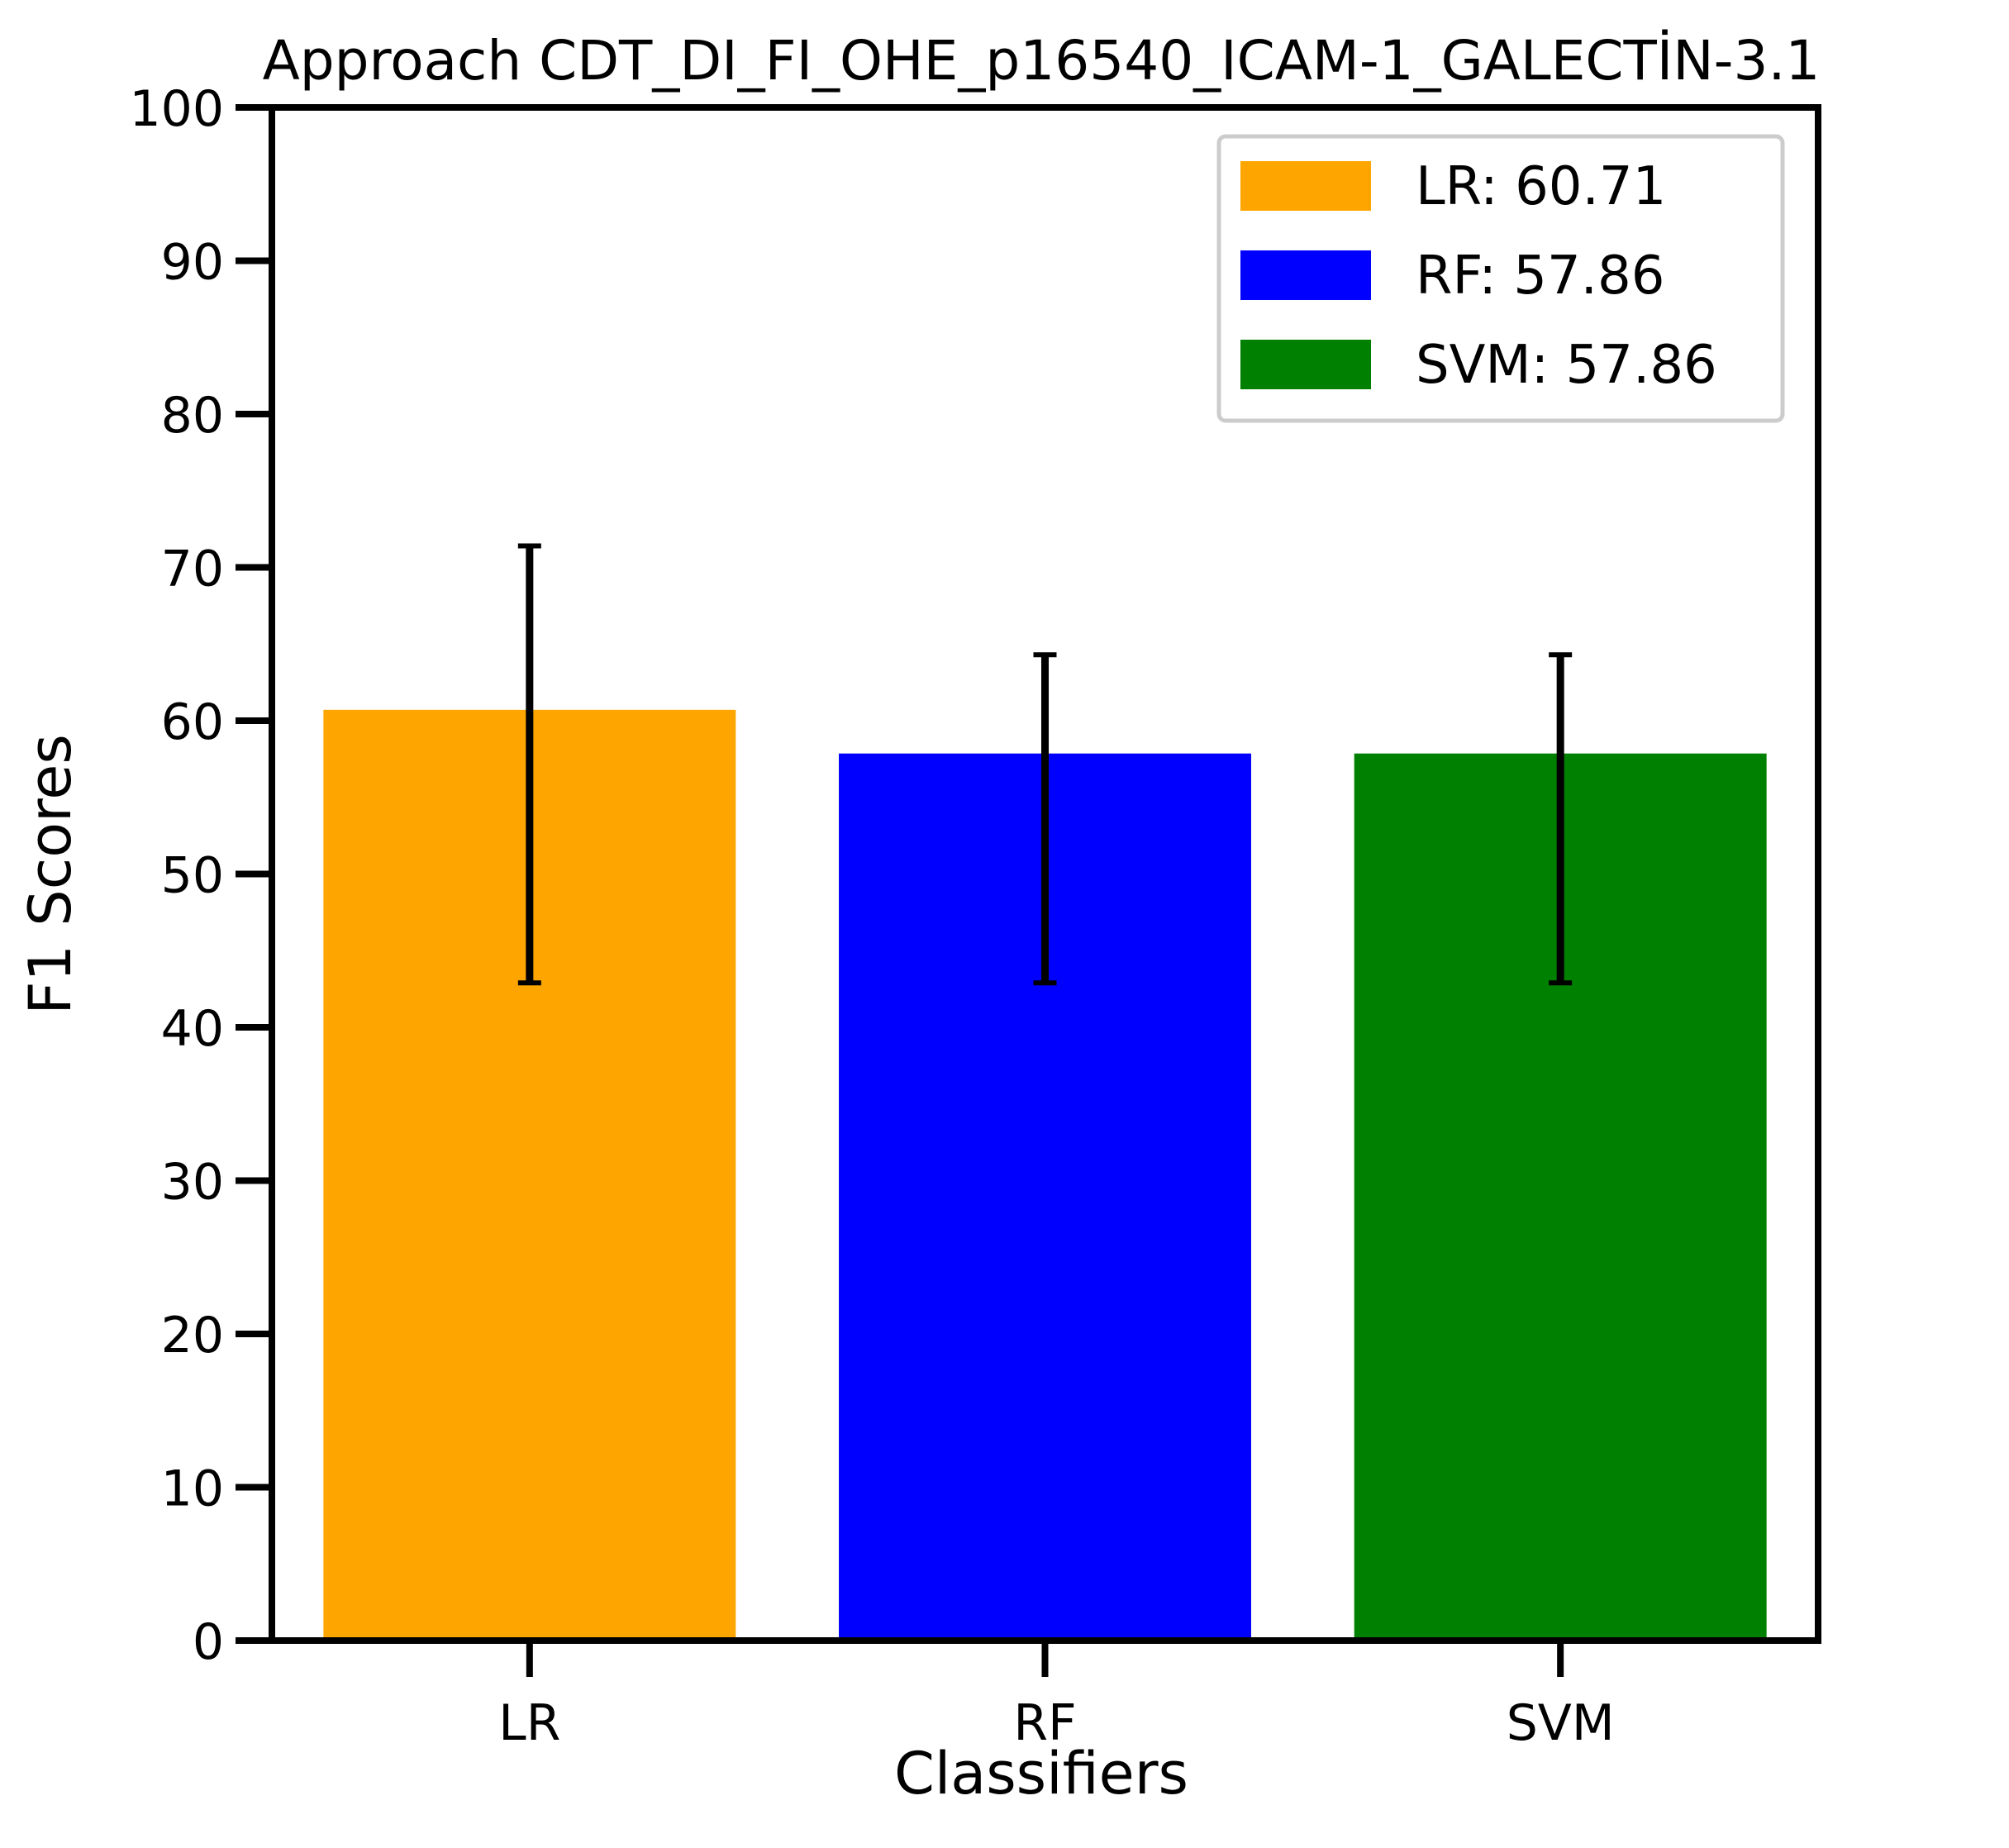 This screenshot has height=1848, width=2009. I want to click on y-tick-label: 40, so click(192, 1029).